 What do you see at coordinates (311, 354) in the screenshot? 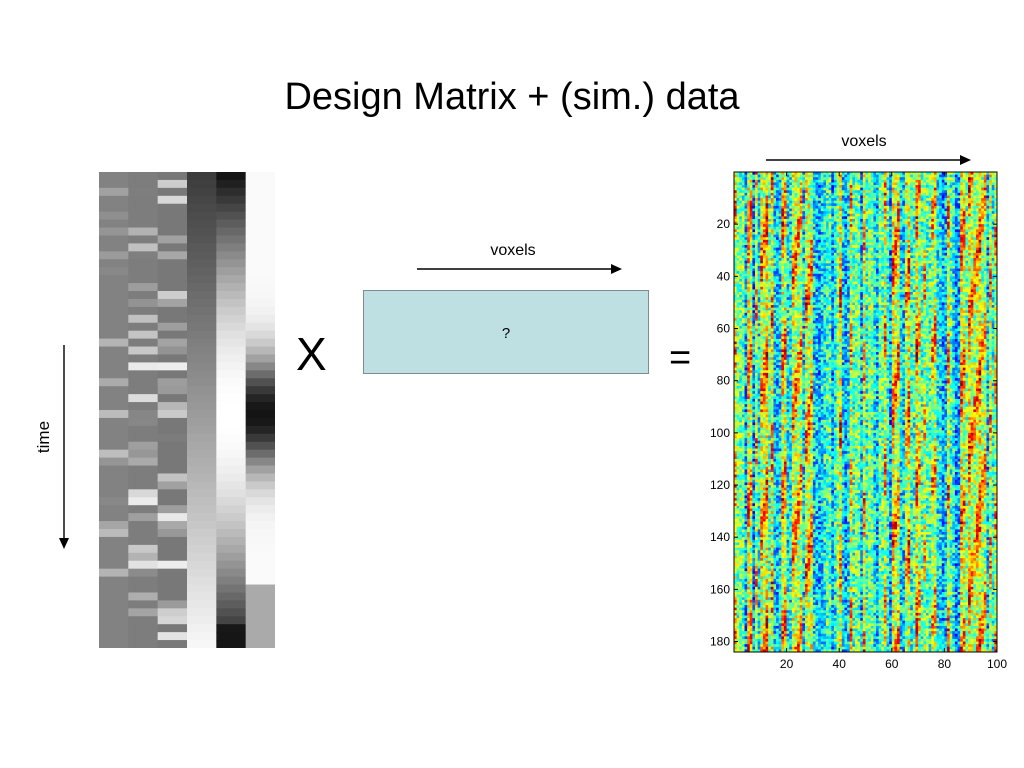
I see `multiply-operator: X` at bounding box center [311, 354].